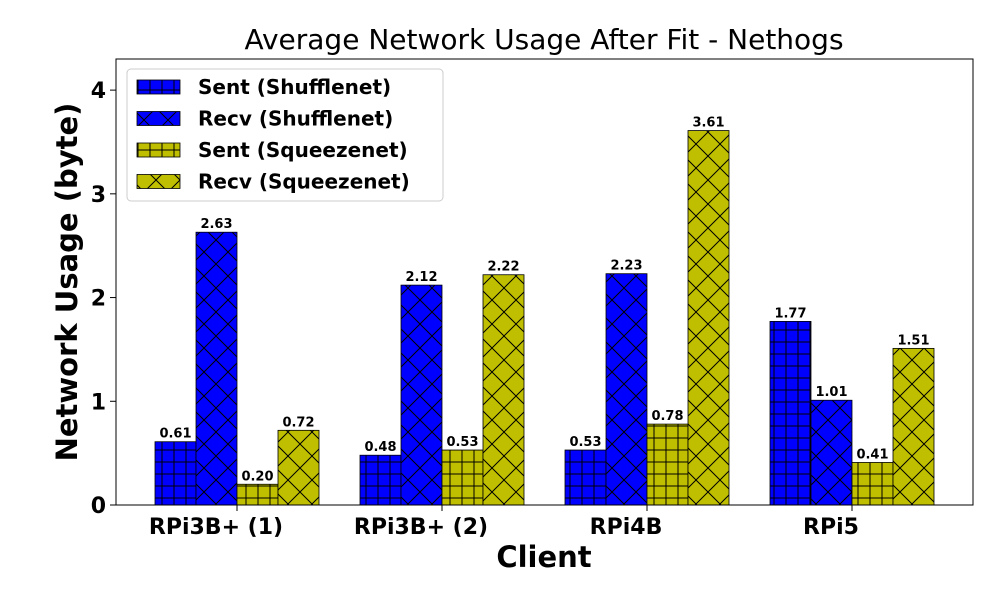  Describe the element at coordinates (298, 422) in the screenshot. I see `data-label: 0.72` at that location.